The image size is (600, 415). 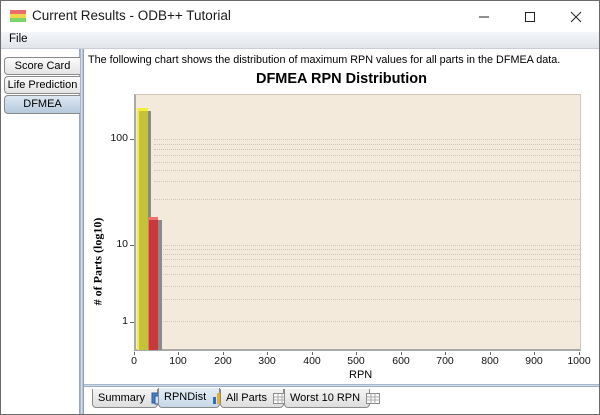 I want to click on app-icon, so click(x=18, y=16).